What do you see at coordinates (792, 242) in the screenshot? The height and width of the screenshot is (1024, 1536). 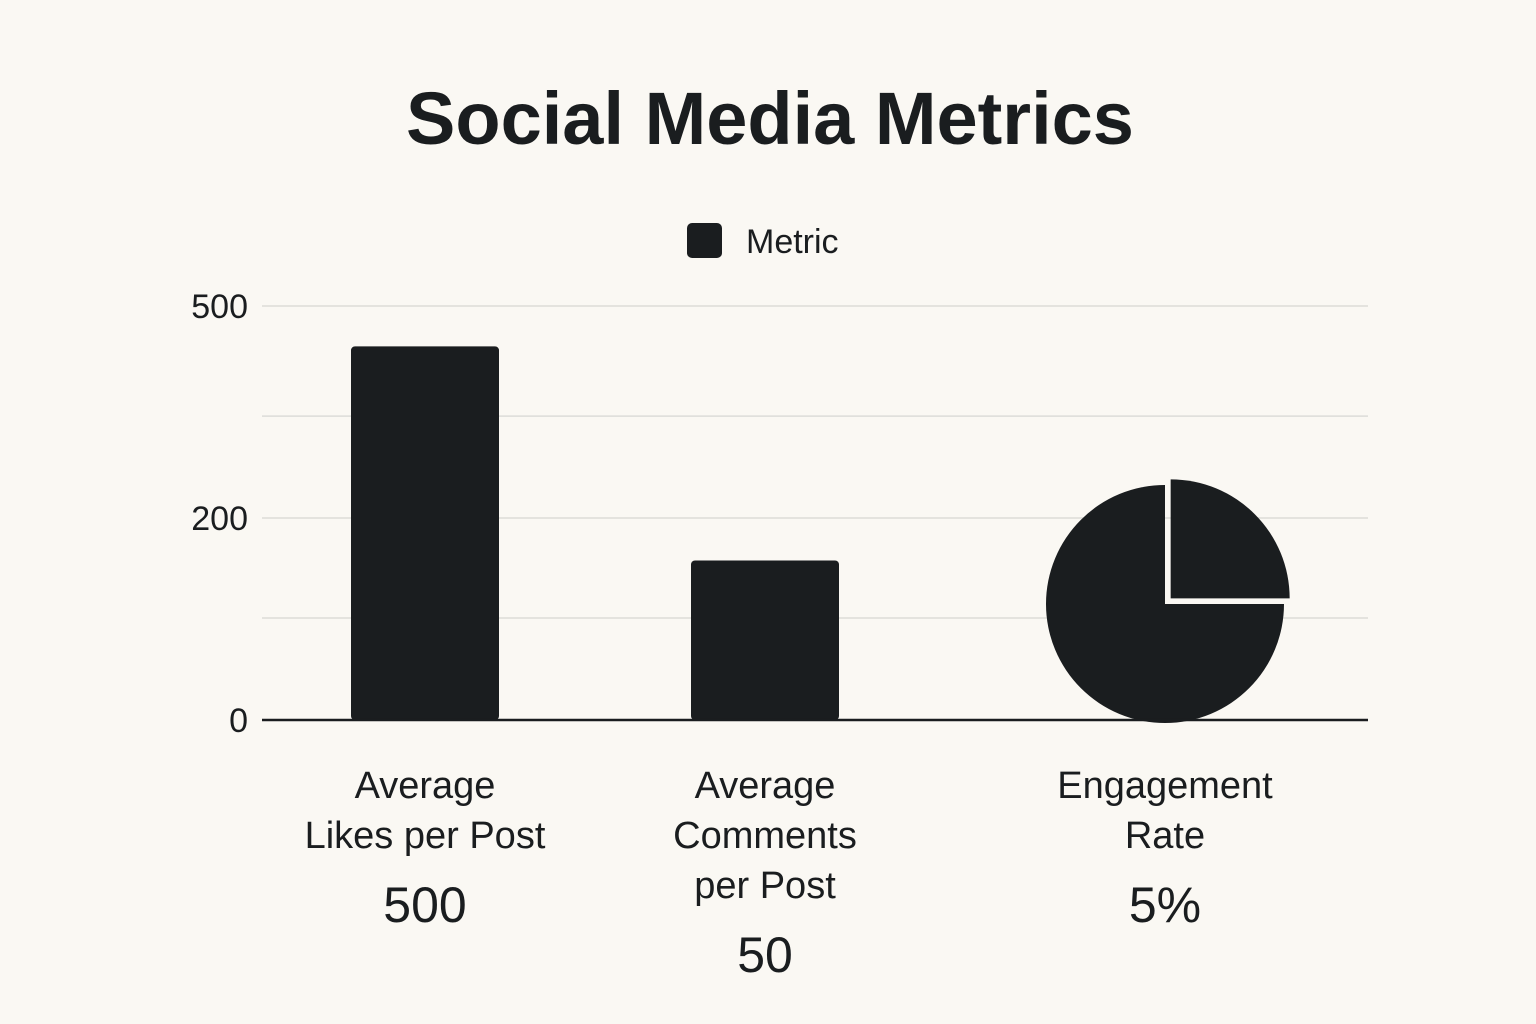 I see `legend-label: Metric` at bounding box center [792, 242].